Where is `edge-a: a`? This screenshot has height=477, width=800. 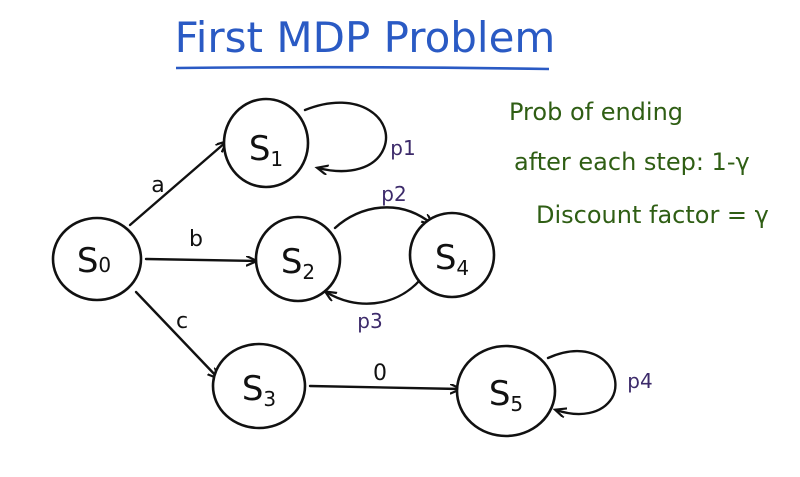 edge-a: a is located at coordinates (177, 184).